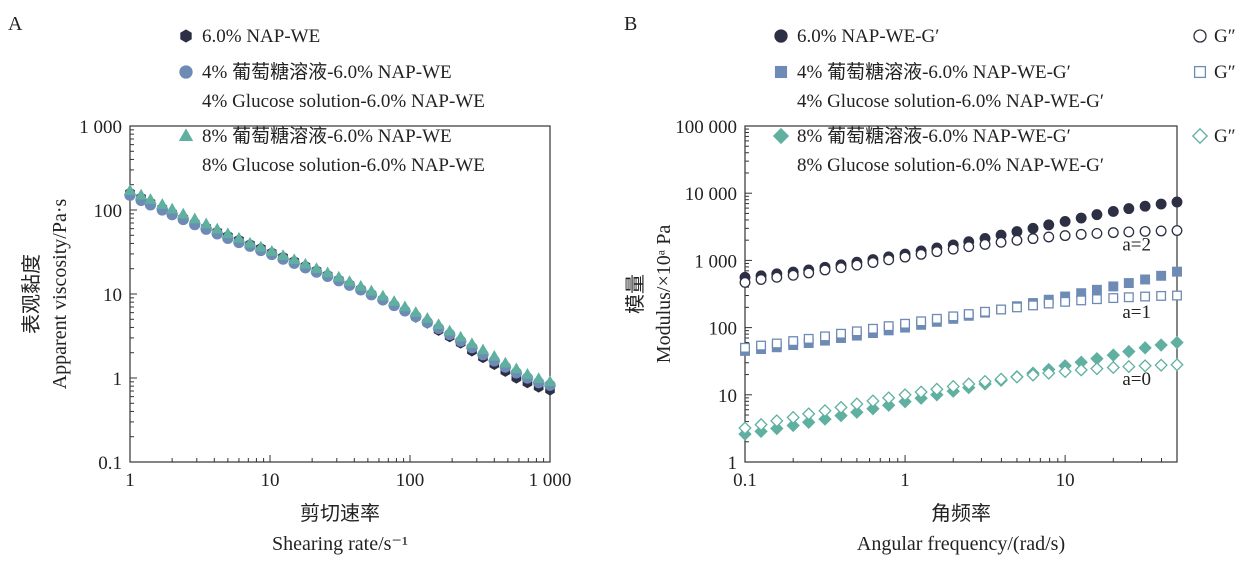 The image size is (1253, 561). Describe the element at coordinates (261, 36) in the screenshot. I see `legend-label: 6.0% NAP-WE` at that location.